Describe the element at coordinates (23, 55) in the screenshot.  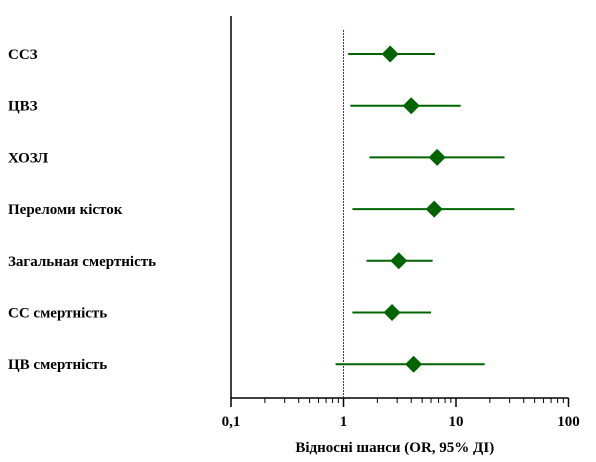
I see `row-label: ССЗ` at that location.